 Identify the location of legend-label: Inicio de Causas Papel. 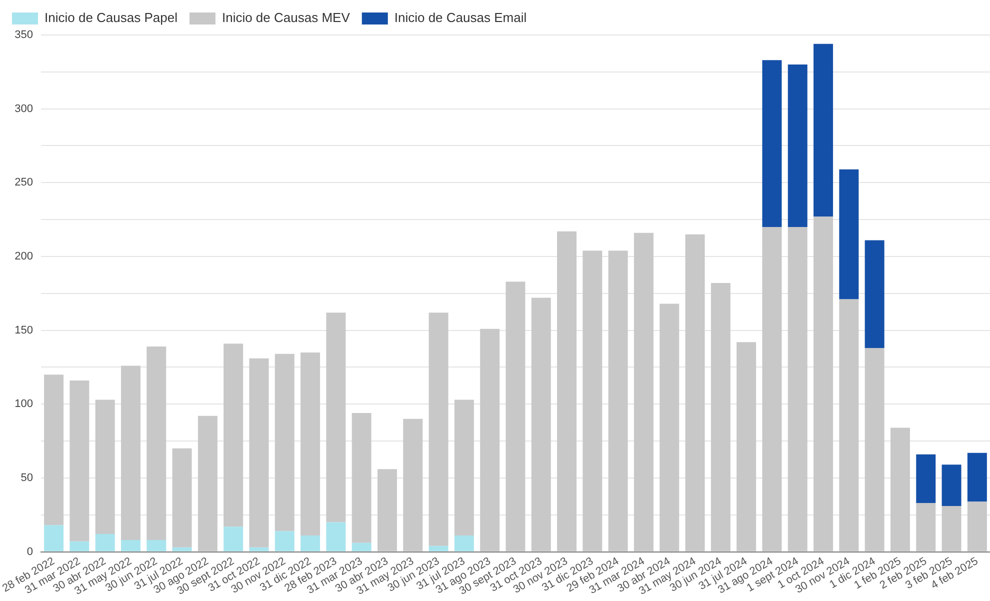
(111, 18).